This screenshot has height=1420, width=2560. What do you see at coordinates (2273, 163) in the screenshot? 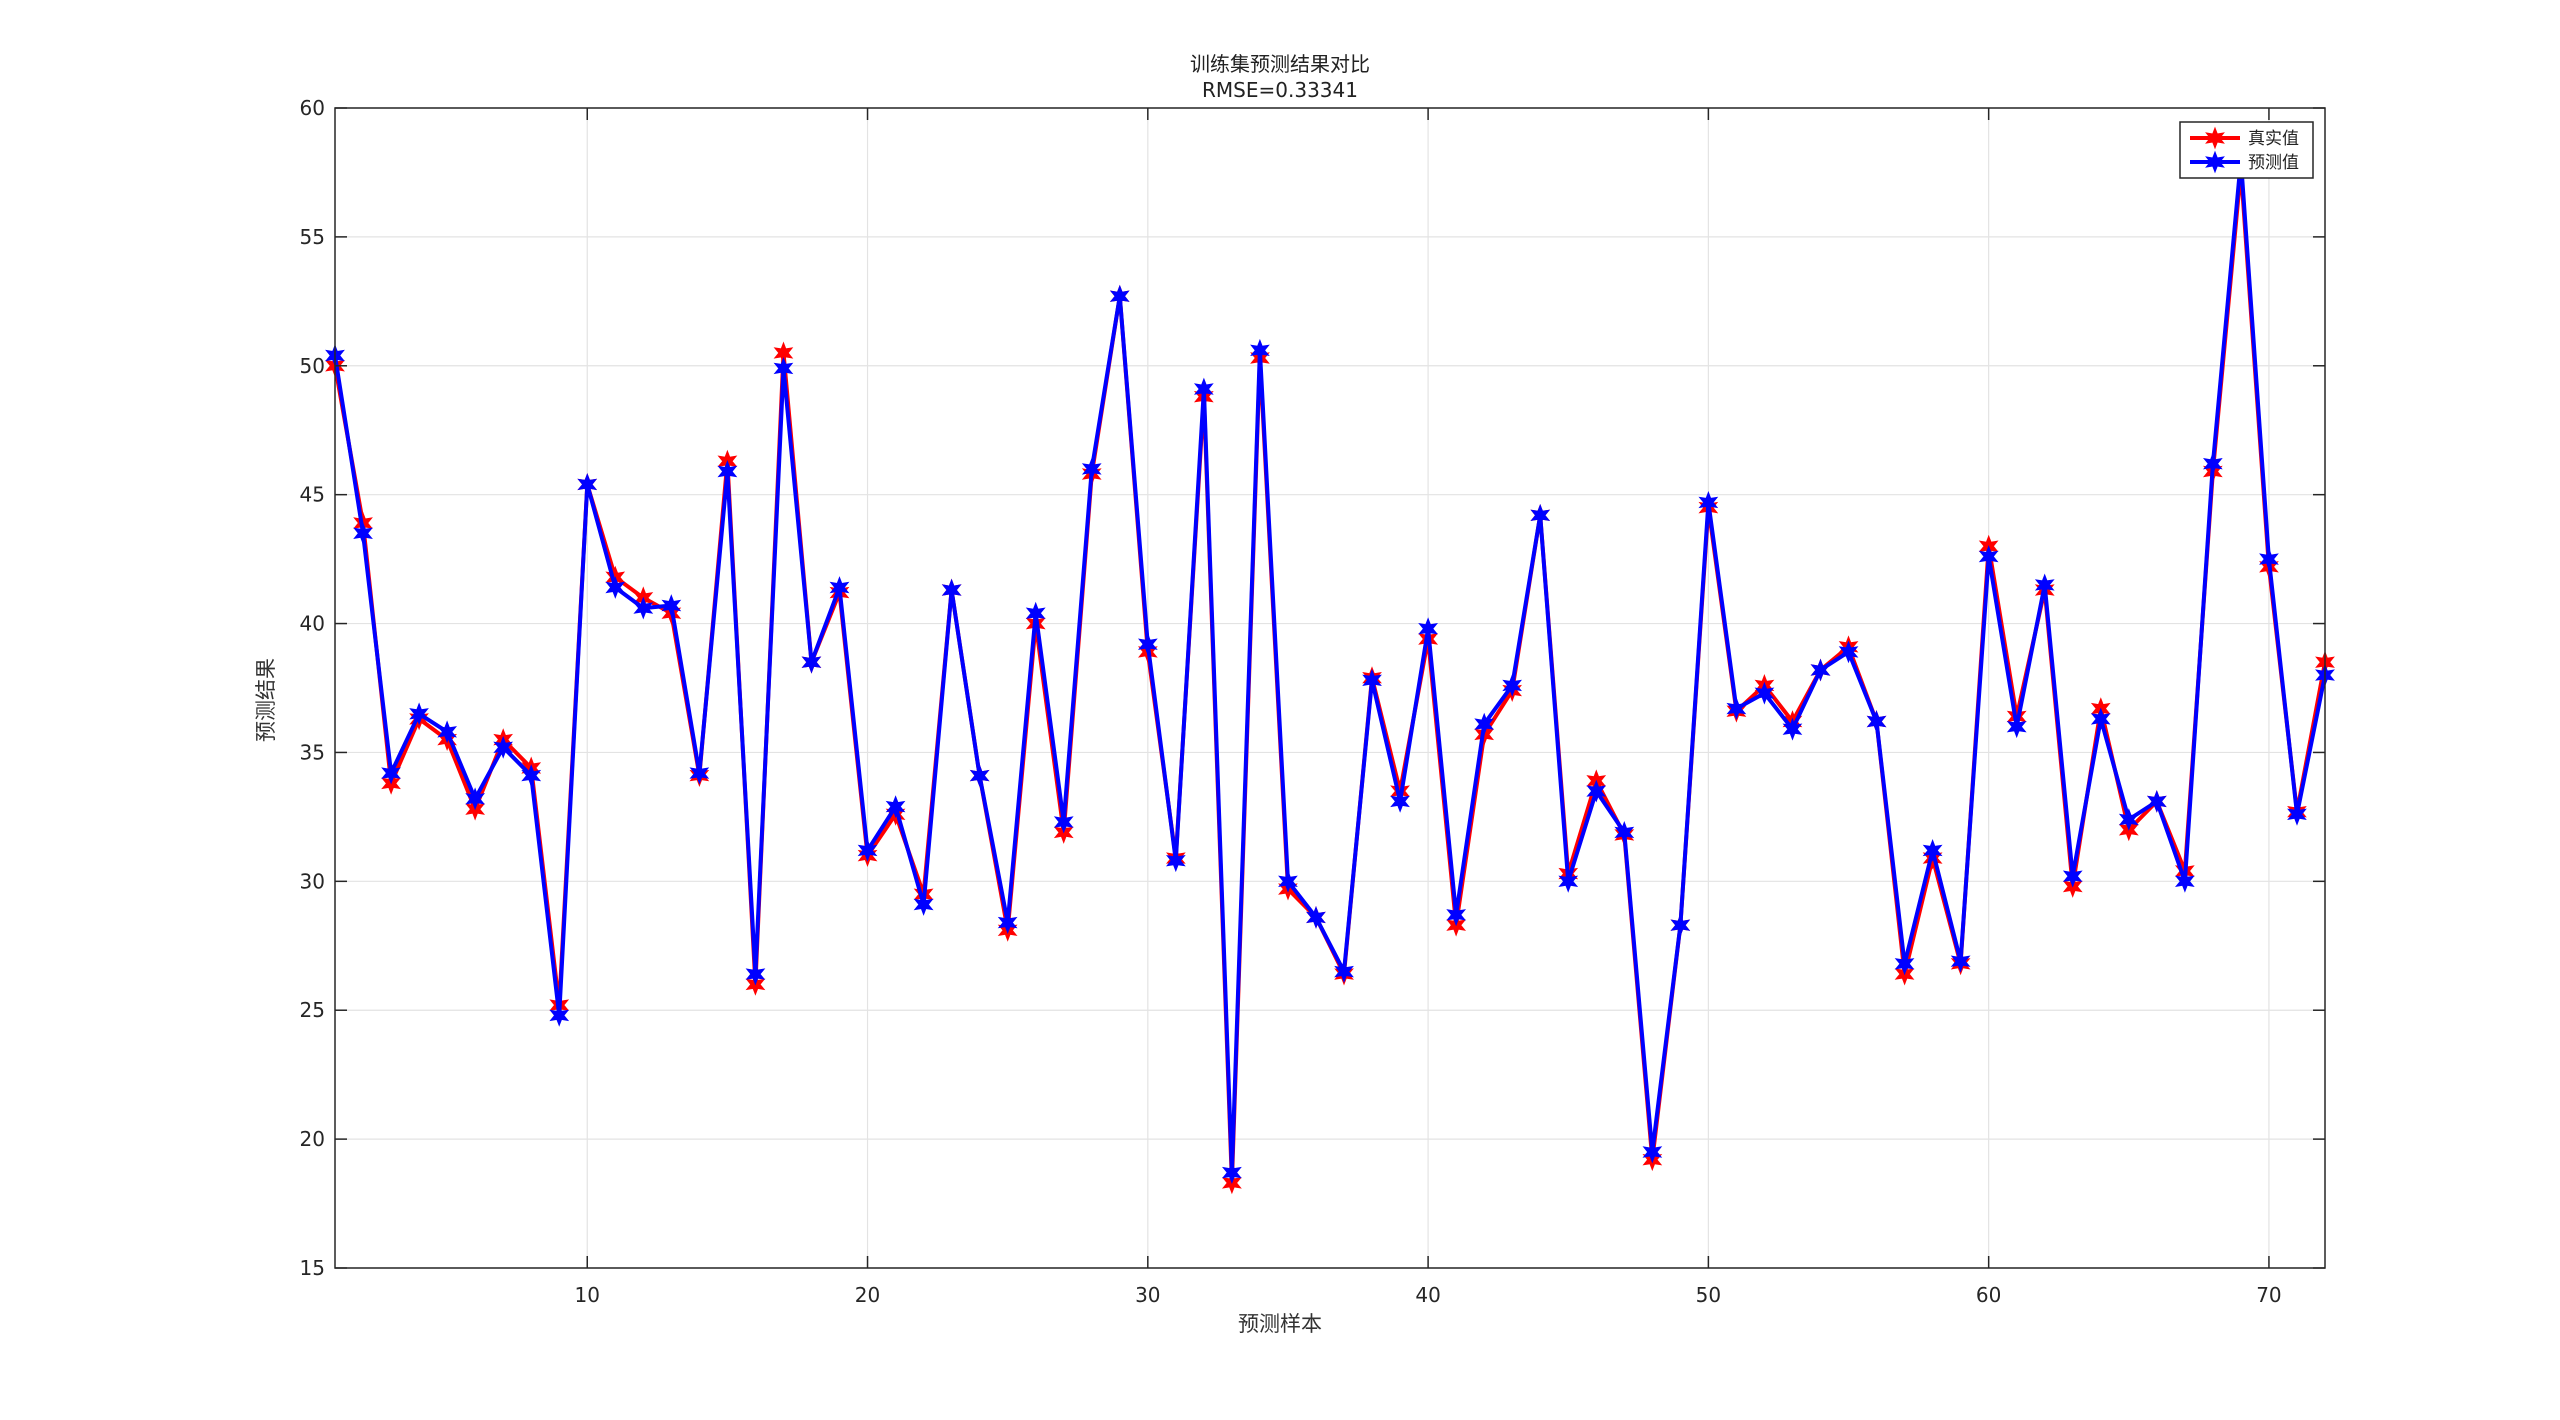
I see `legend-label: 预测值` at bounding box center [2273, 163].